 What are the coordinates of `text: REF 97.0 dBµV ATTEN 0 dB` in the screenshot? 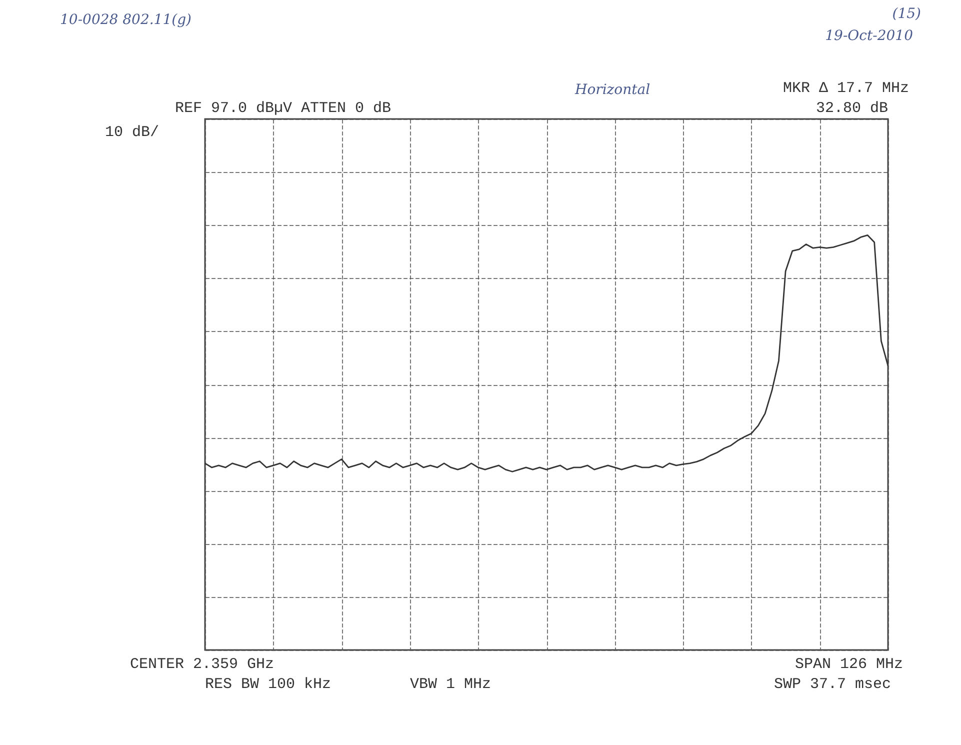 It's located at (283, 108).